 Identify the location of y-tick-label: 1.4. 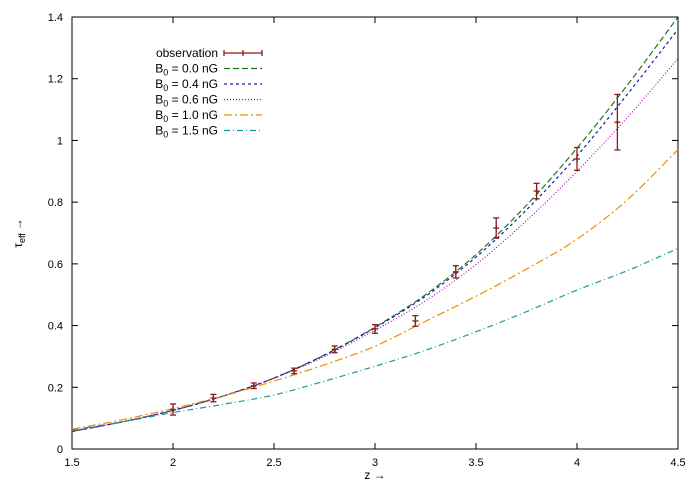
(55, 18).